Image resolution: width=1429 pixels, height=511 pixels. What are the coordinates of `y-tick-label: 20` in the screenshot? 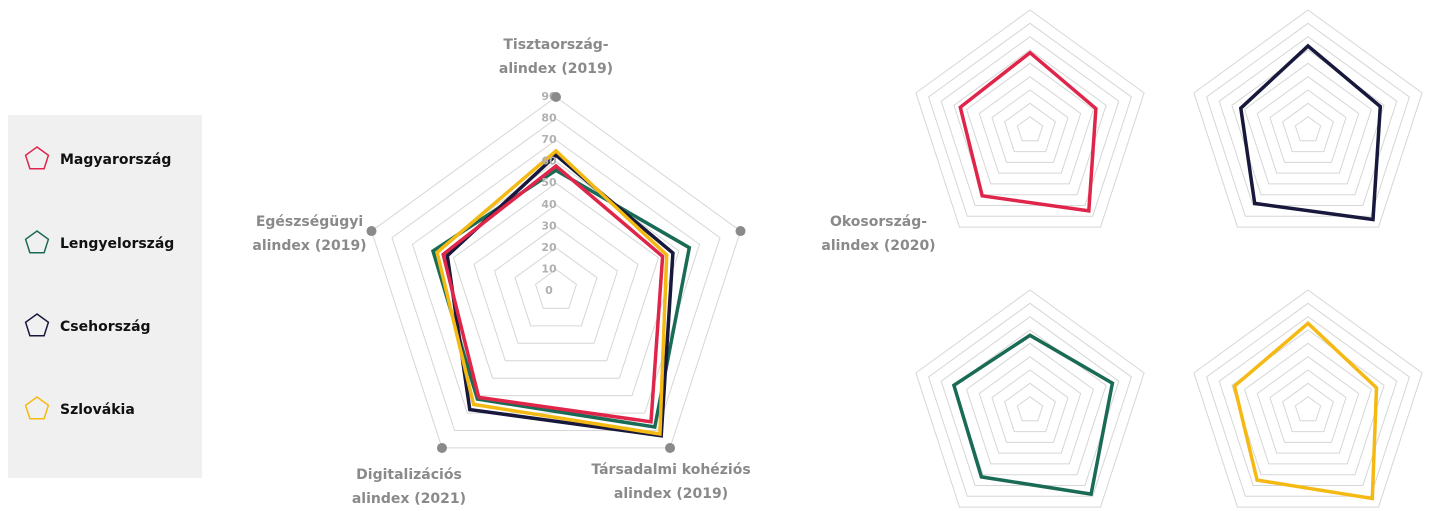 It's located at (549, 247).